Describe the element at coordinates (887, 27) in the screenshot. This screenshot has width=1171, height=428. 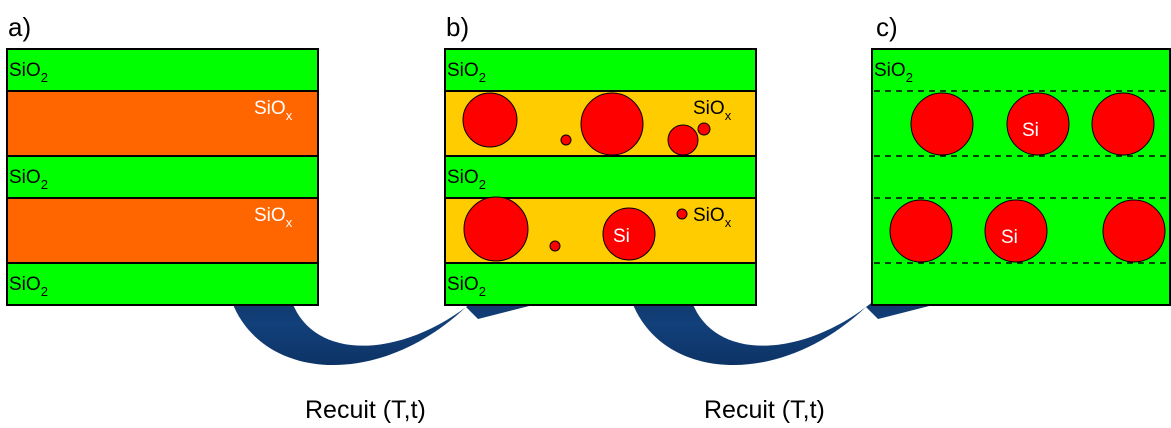
I see `panel-label-c: c)` at that location.